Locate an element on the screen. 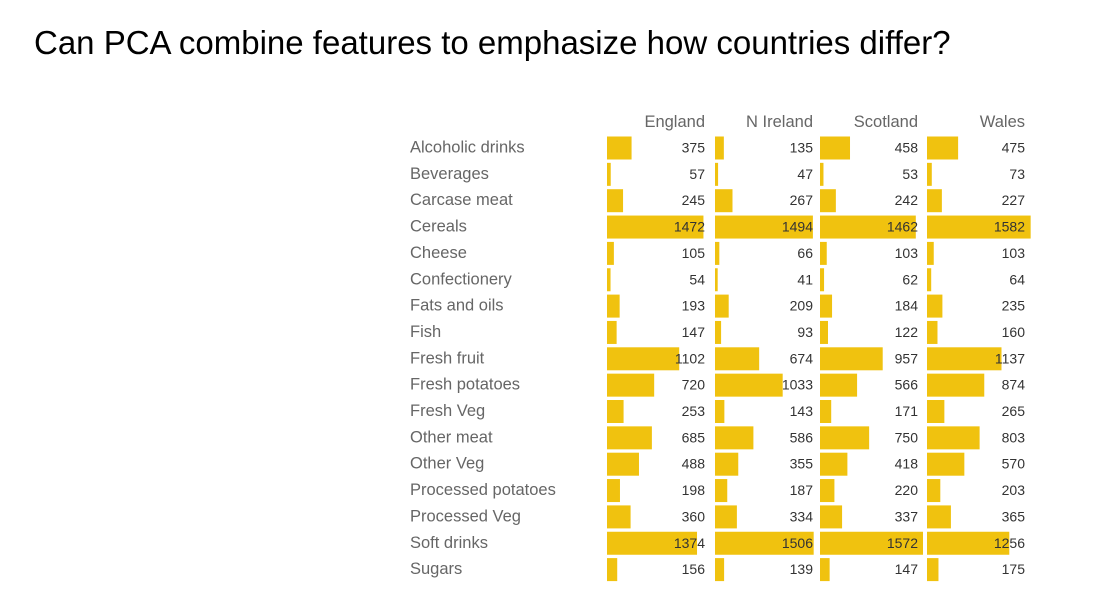 The image size is (1106, 608). value-label: 203 is located at coordinates (1014, 490).